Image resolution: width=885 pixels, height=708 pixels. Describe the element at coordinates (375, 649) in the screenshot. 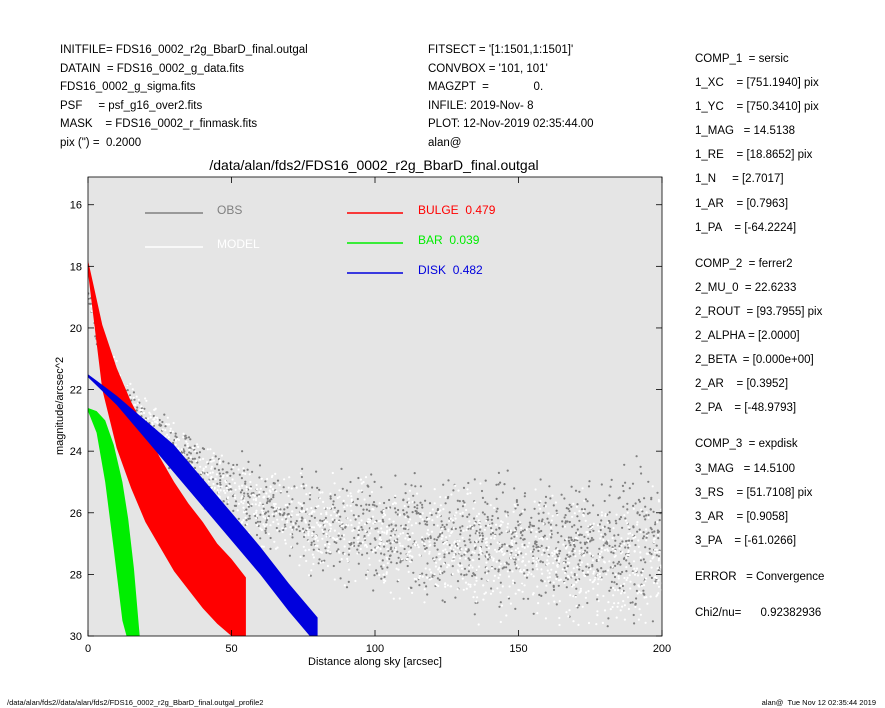

I see `x-tick-label: 100` at that location.